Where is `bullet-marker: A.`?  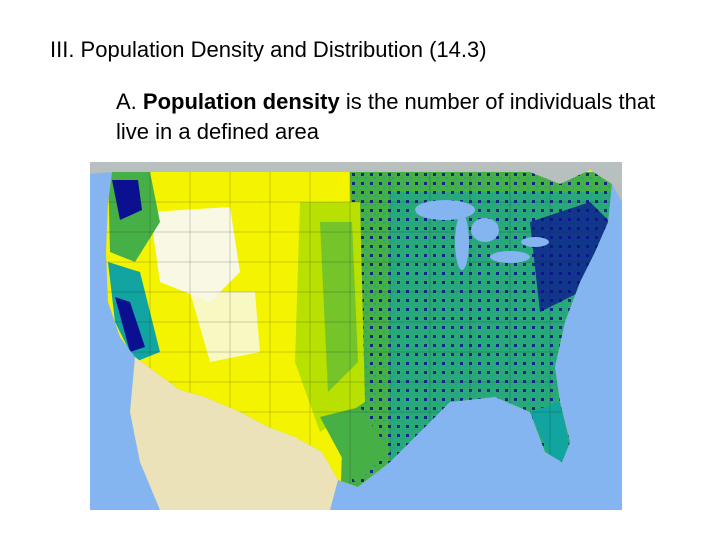
bullet-marker: A. is located at coordinates (126, 101).